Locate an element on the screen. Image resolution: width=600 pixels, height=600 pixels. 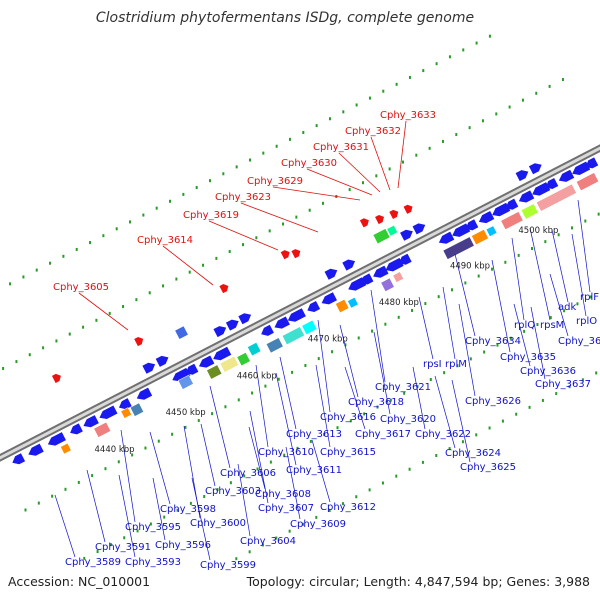
gene-label-upper: Cphy_3623 is located at coordinates (243, 197).